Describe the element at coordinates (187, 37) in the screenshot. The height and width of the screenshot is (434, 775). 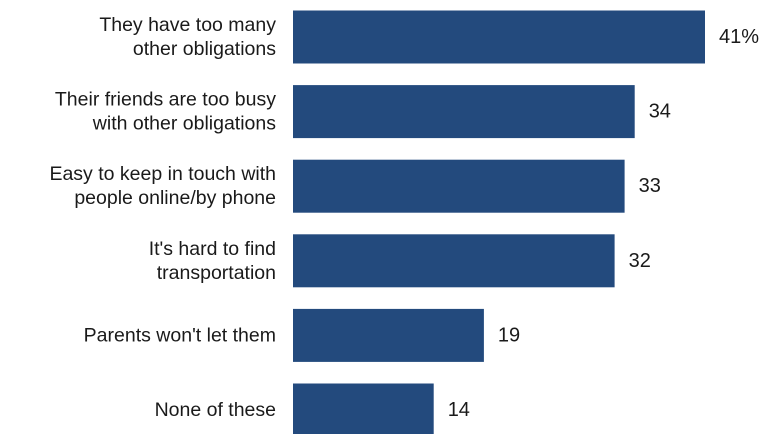
I see `category-label-0: They have too many other obligations` at that location.